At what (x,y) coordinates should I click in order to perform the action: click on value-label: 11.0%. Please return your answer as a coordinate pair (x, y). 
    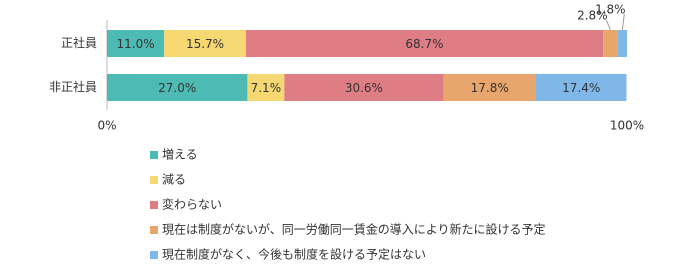
    Looking at the image, I should click on (136, 44).